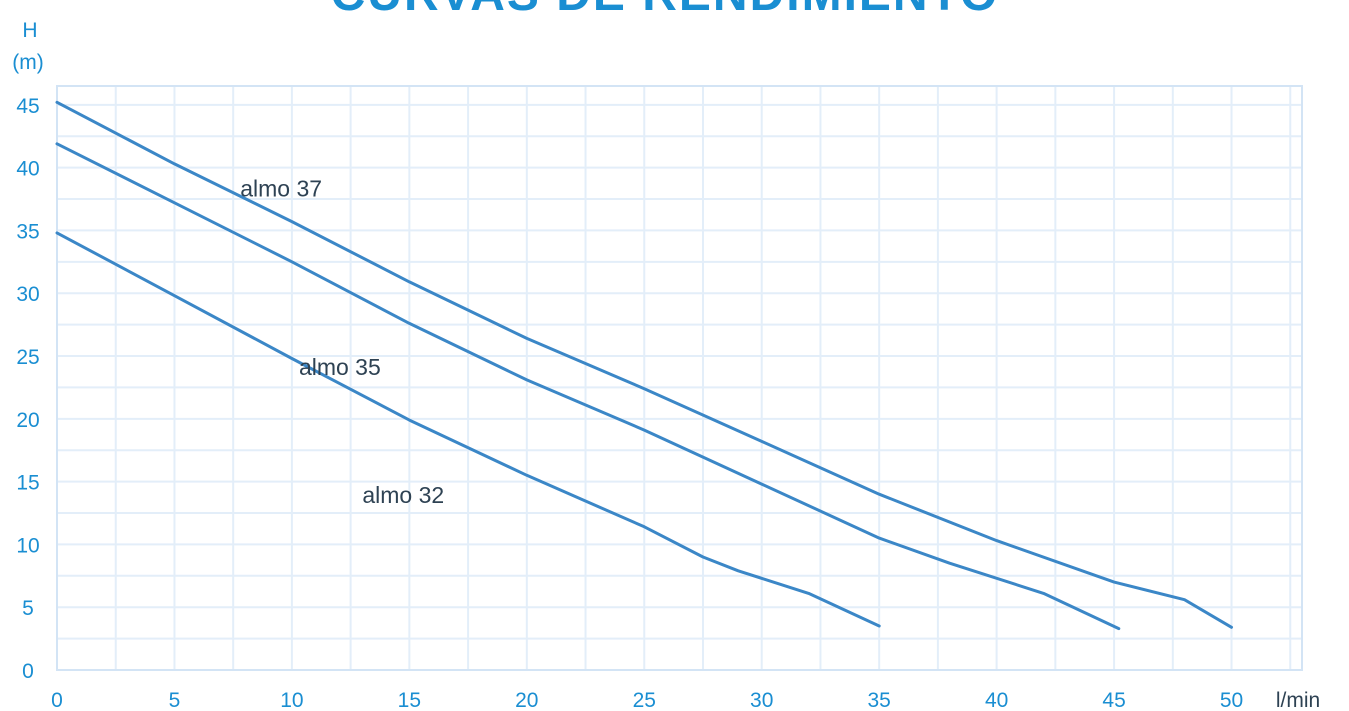 The image size is (1349, 711). What do you see at coordinates (27, 420) in the screenshot?
I see `y-tick-label: 20` at bounding box center [27, 420].